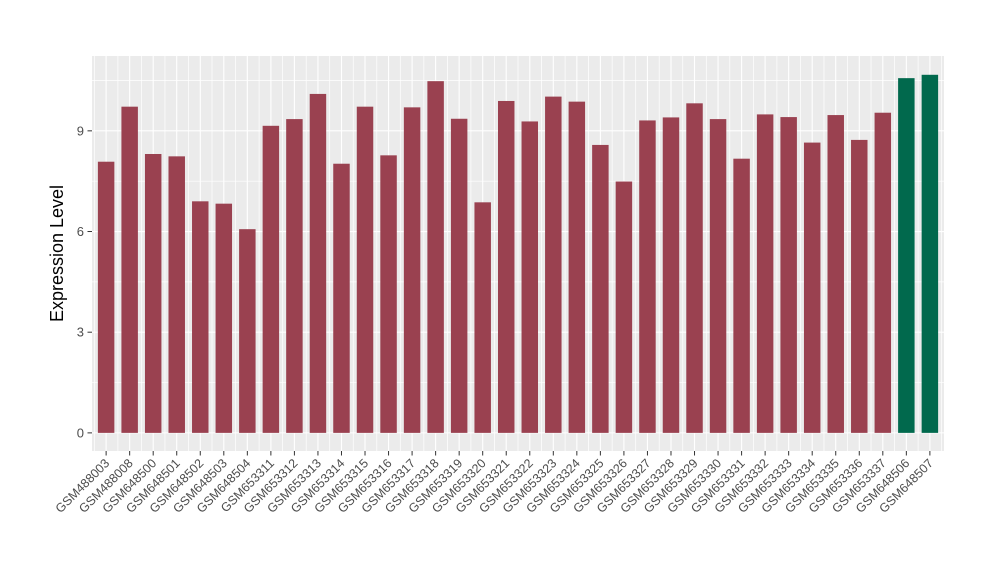 The image size is (1000, 580). Describe the element at coordinates (80, 432) in the screenshot. I see `y-tick-label: 0` at that location.